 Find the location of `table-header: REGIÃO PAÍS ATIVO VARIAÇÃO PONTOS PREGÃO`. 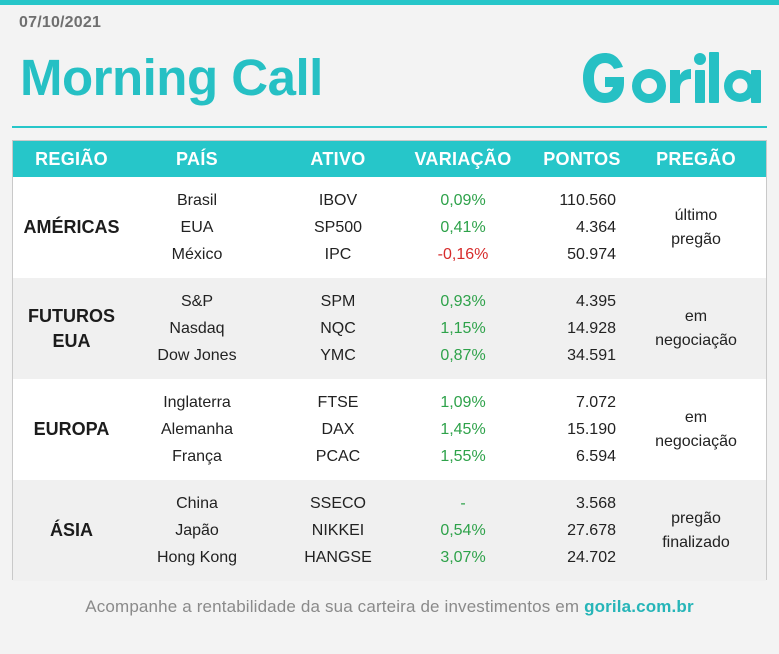

table-header: REGIÃO PAÍS ATIVO VARIAÇÃO PONTOS PREGÃO is located at coordinates (389, 159).